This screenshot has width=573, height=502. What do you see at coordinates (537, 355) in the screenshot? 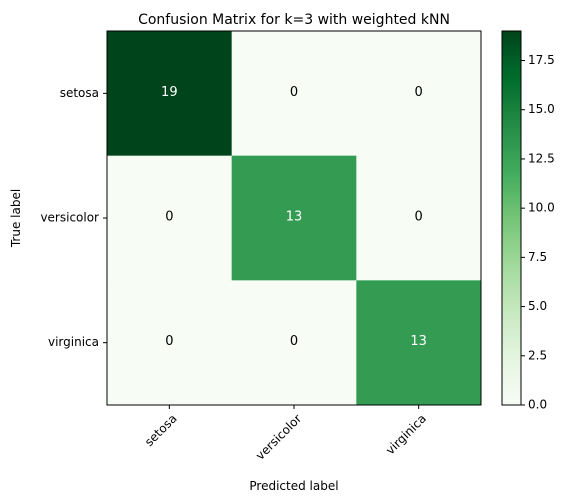
I see `colorbar-tick-label: 2.5` at bounding box center [537, 355].